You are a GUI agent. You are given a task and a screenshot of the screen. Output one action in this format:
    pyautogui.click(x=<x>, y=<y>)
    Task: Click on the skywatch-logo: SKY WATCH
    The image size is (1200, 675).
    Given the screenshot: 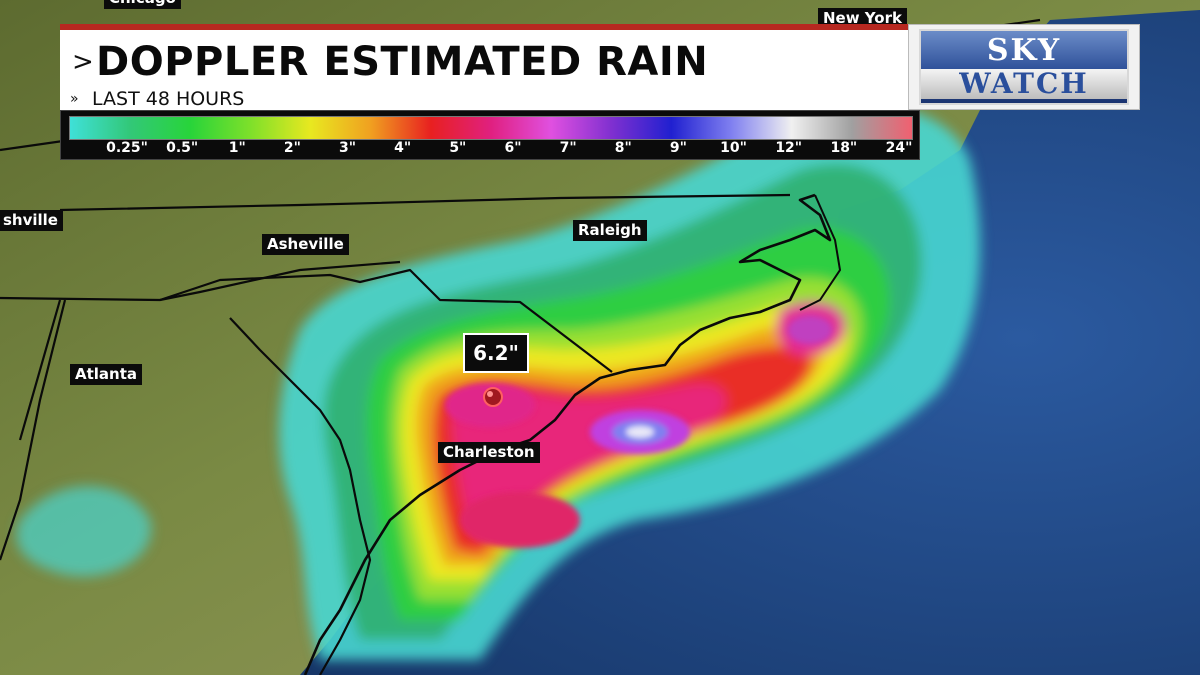 What is the action you would take?
    pyautogui.click(x=1024, y=67)
    